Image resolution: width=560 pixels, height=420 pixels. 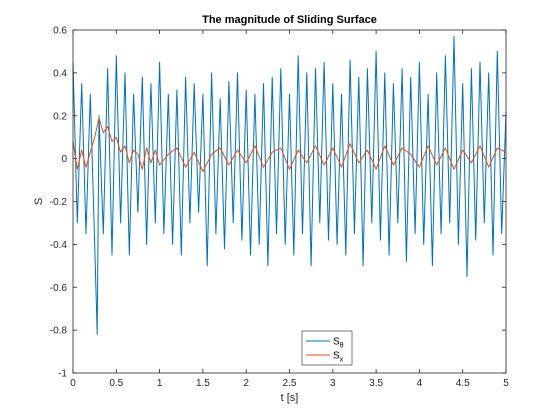 I want to click on y-tick-label: 0.4, so click(x=60, y=73).